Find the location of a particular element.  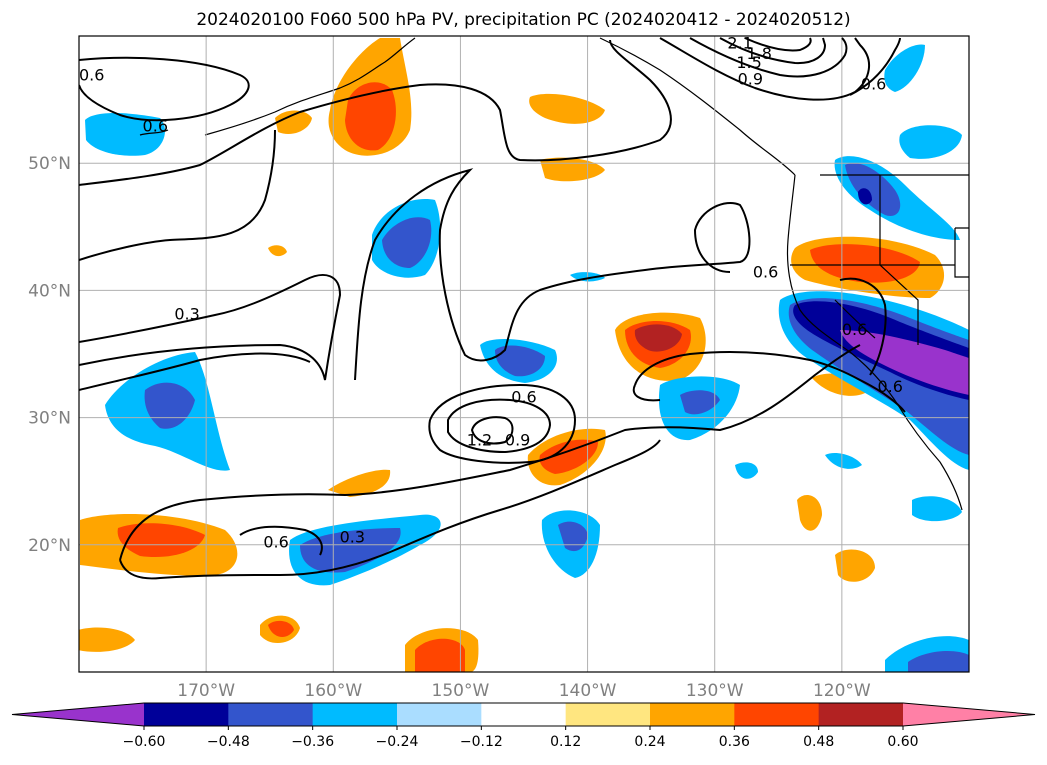

lon-tick-label: 130°W is located at coordinates (715, 691).